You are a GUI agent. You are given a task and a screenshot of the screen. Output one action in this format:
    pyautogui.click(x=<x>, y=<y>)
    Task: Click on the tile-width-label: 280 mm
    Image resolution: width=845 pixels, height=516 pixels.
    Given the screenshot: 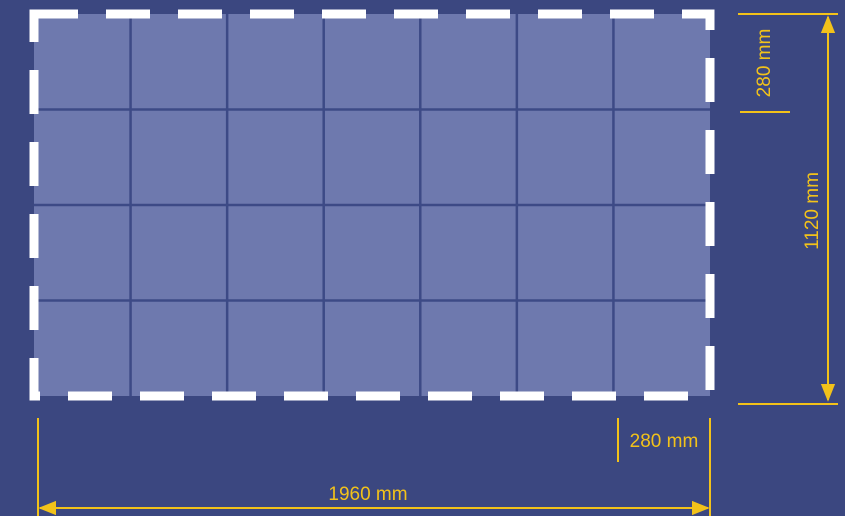 What is the action you would take?
    pyautogui.click(x=664, y=441)
    